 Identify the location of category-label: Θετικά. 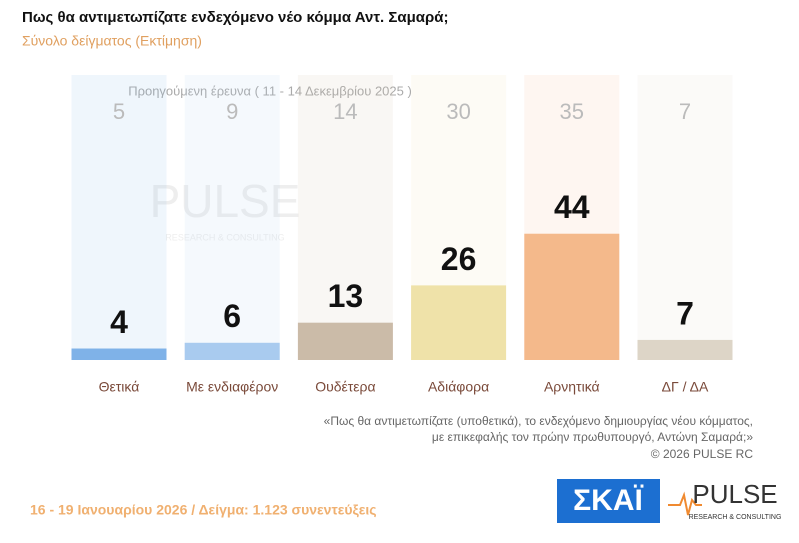
(119, 387).